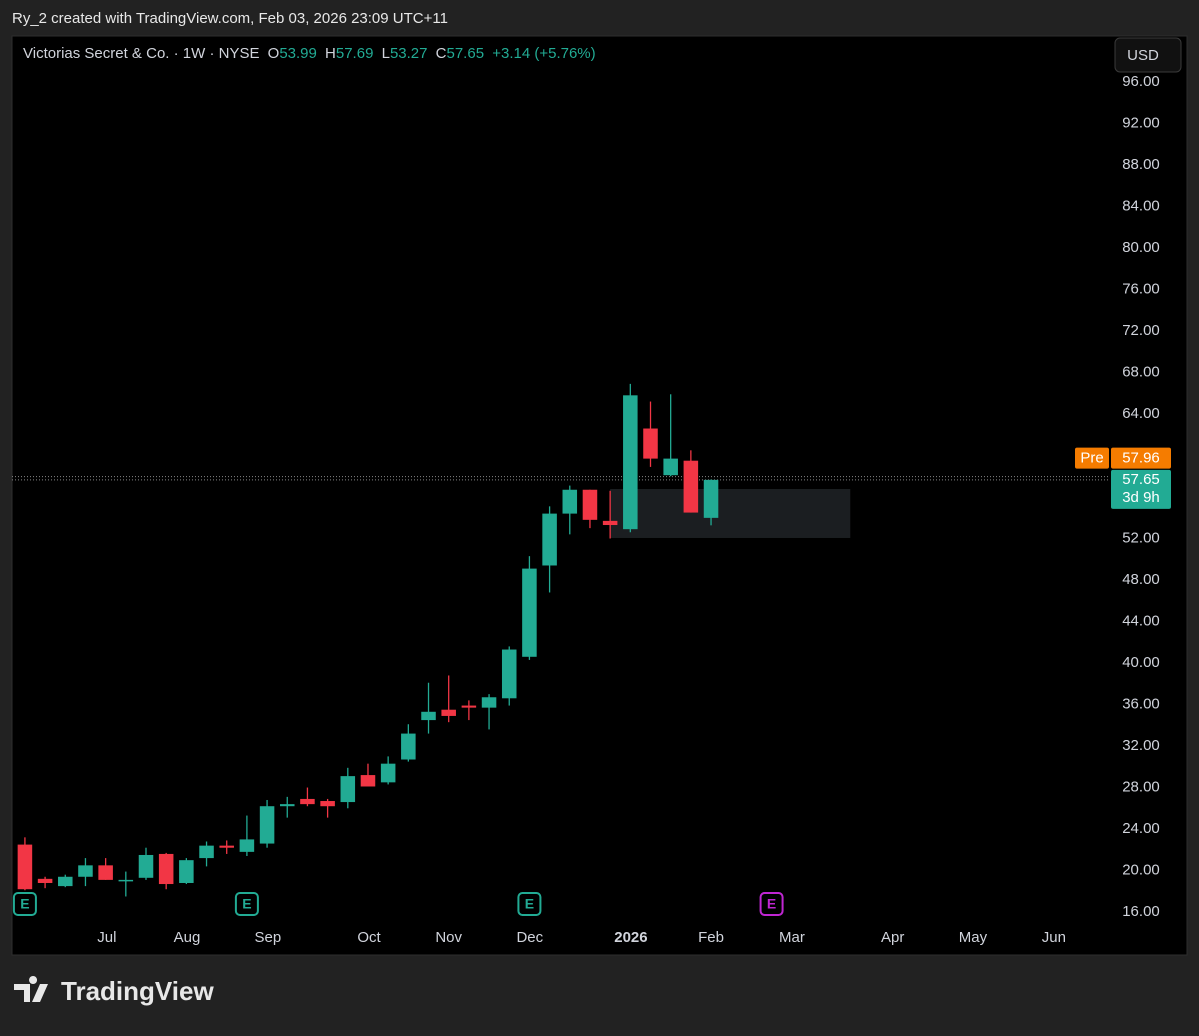 Image resolution: width=1199 pixels, height=1036 pixels. I want to click on y-tick-label: 92.00, so click(1141, 122).